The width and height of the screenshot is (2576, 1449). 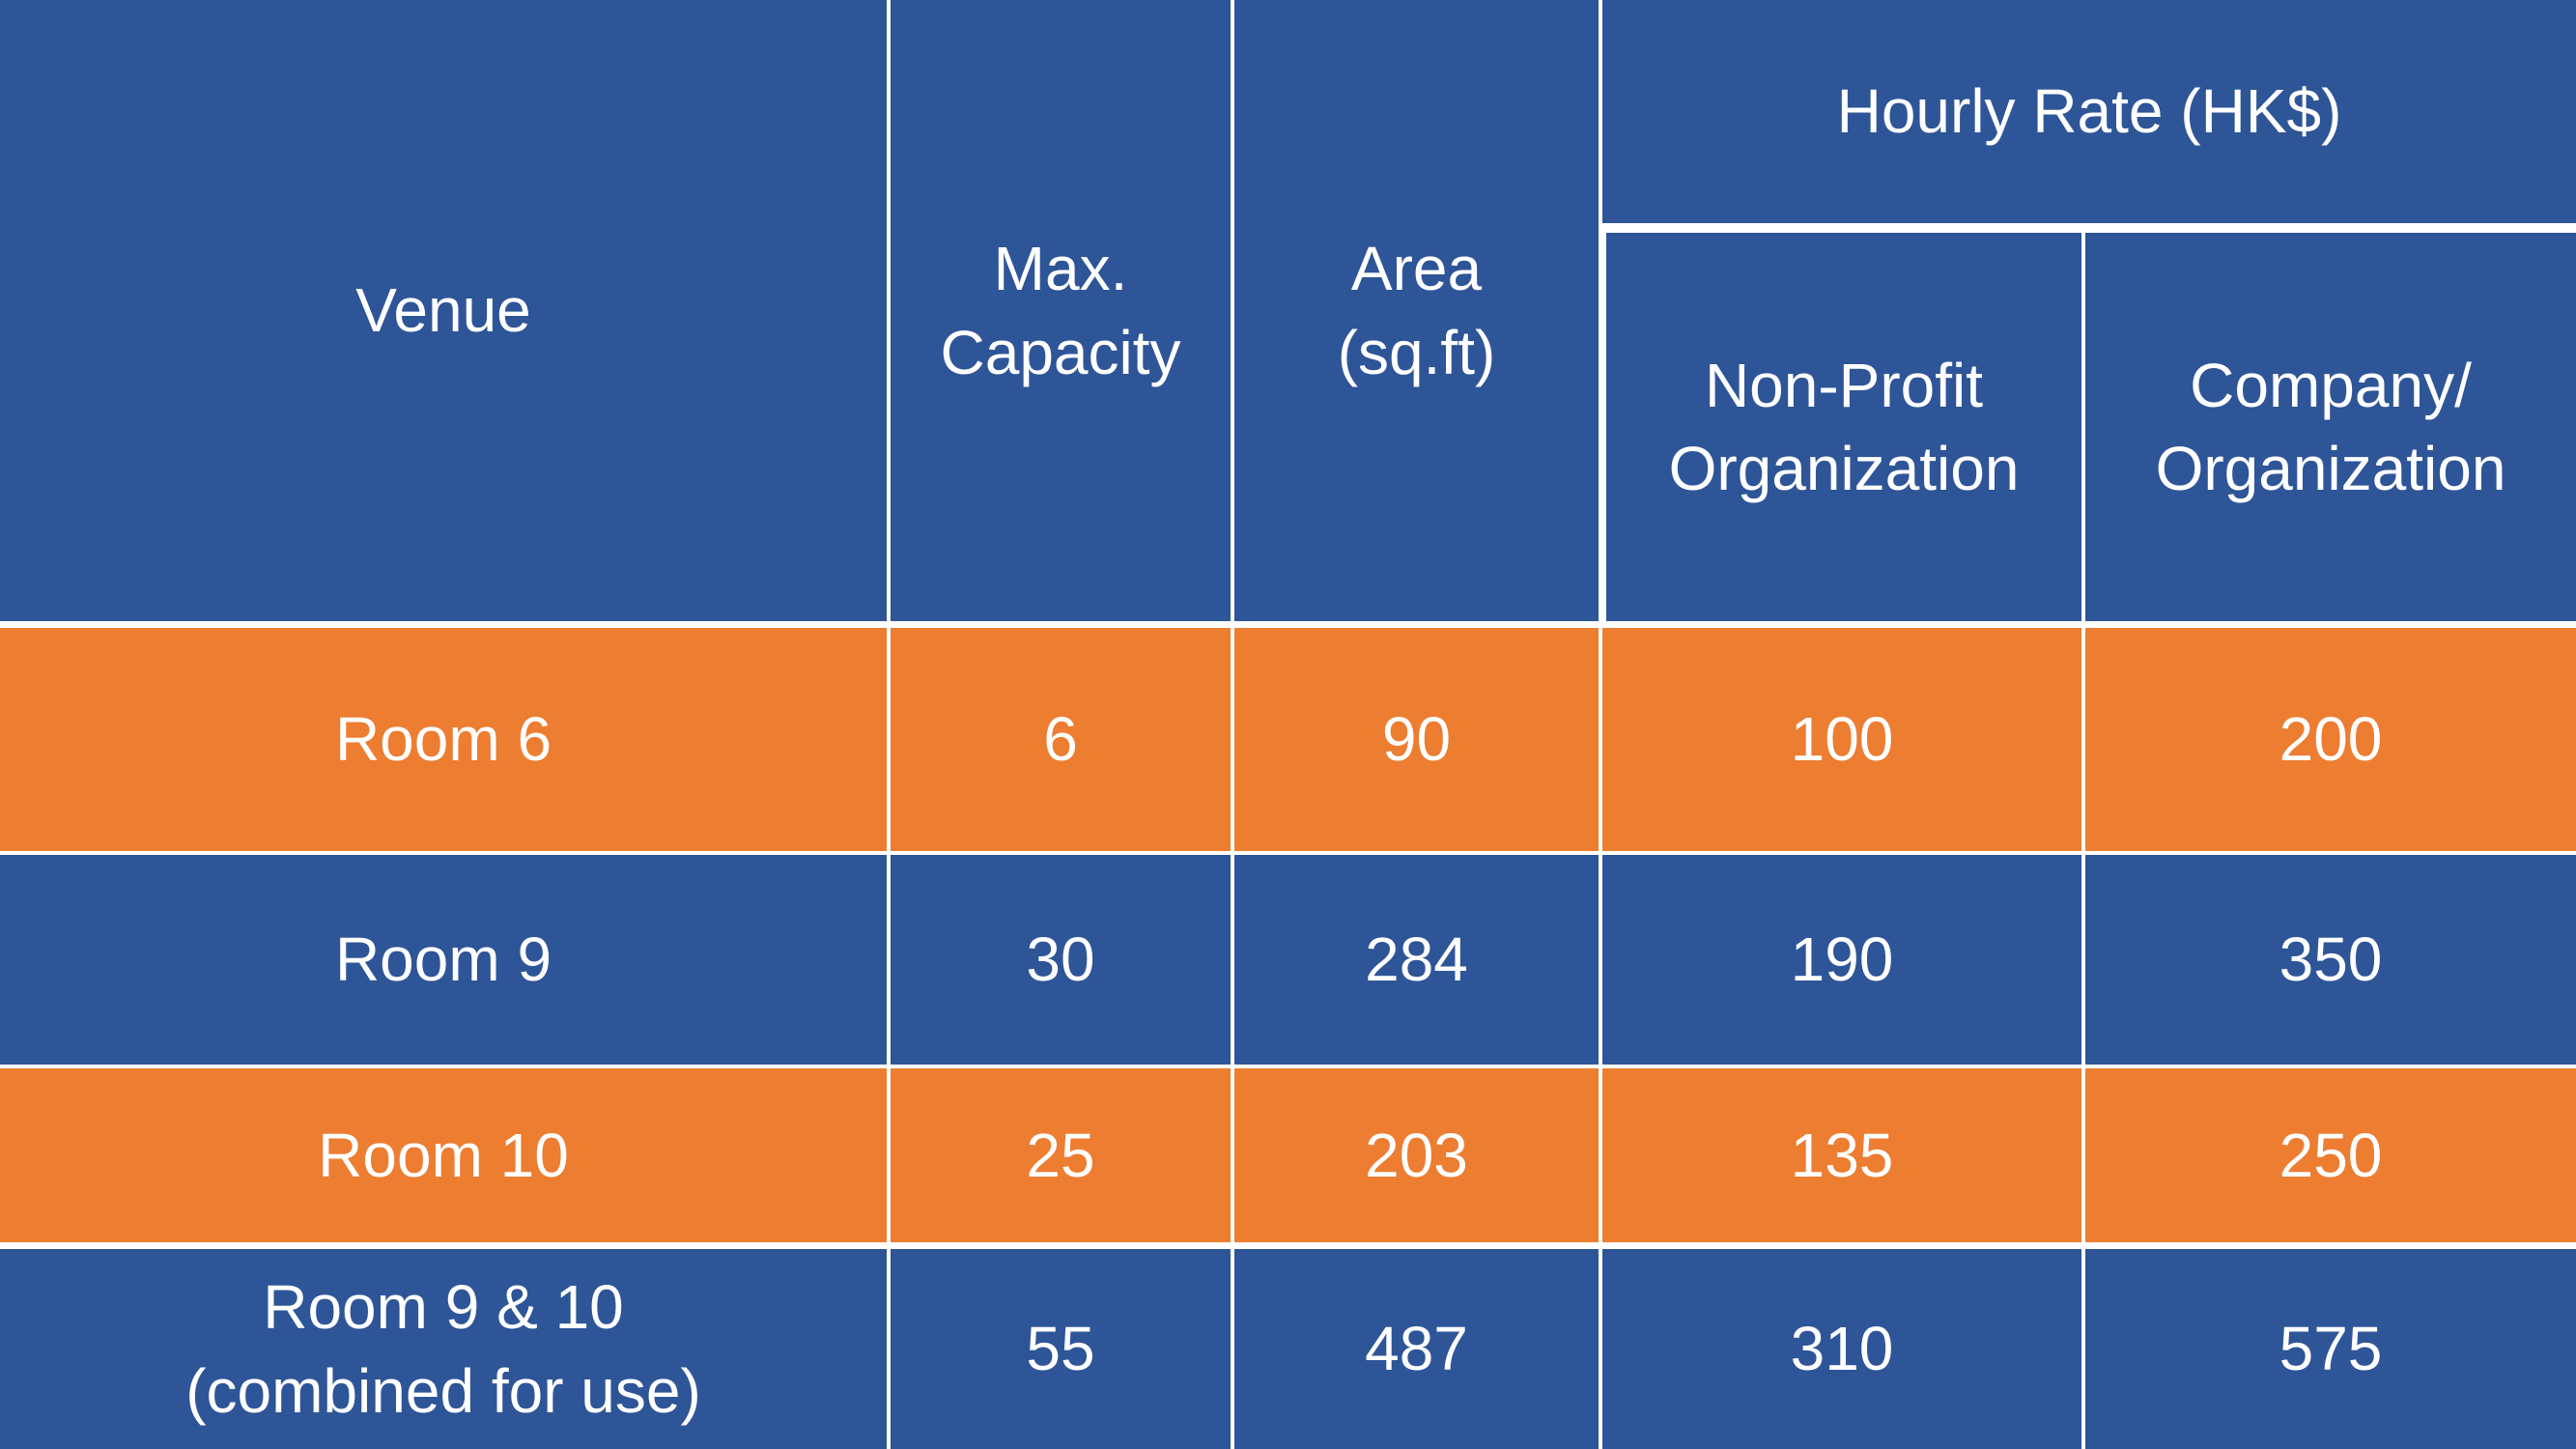 I want to click on row-2-capacity: 30, so click(x=1061, y=960).